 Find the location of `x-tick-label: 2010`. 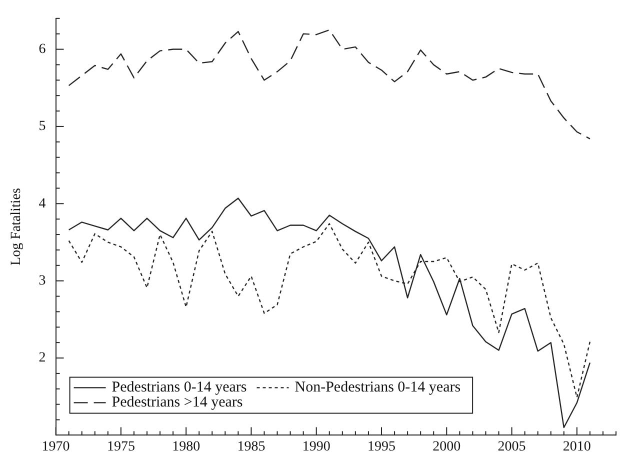

x-tick-label: 2010 is located at coordinates (576, 446).